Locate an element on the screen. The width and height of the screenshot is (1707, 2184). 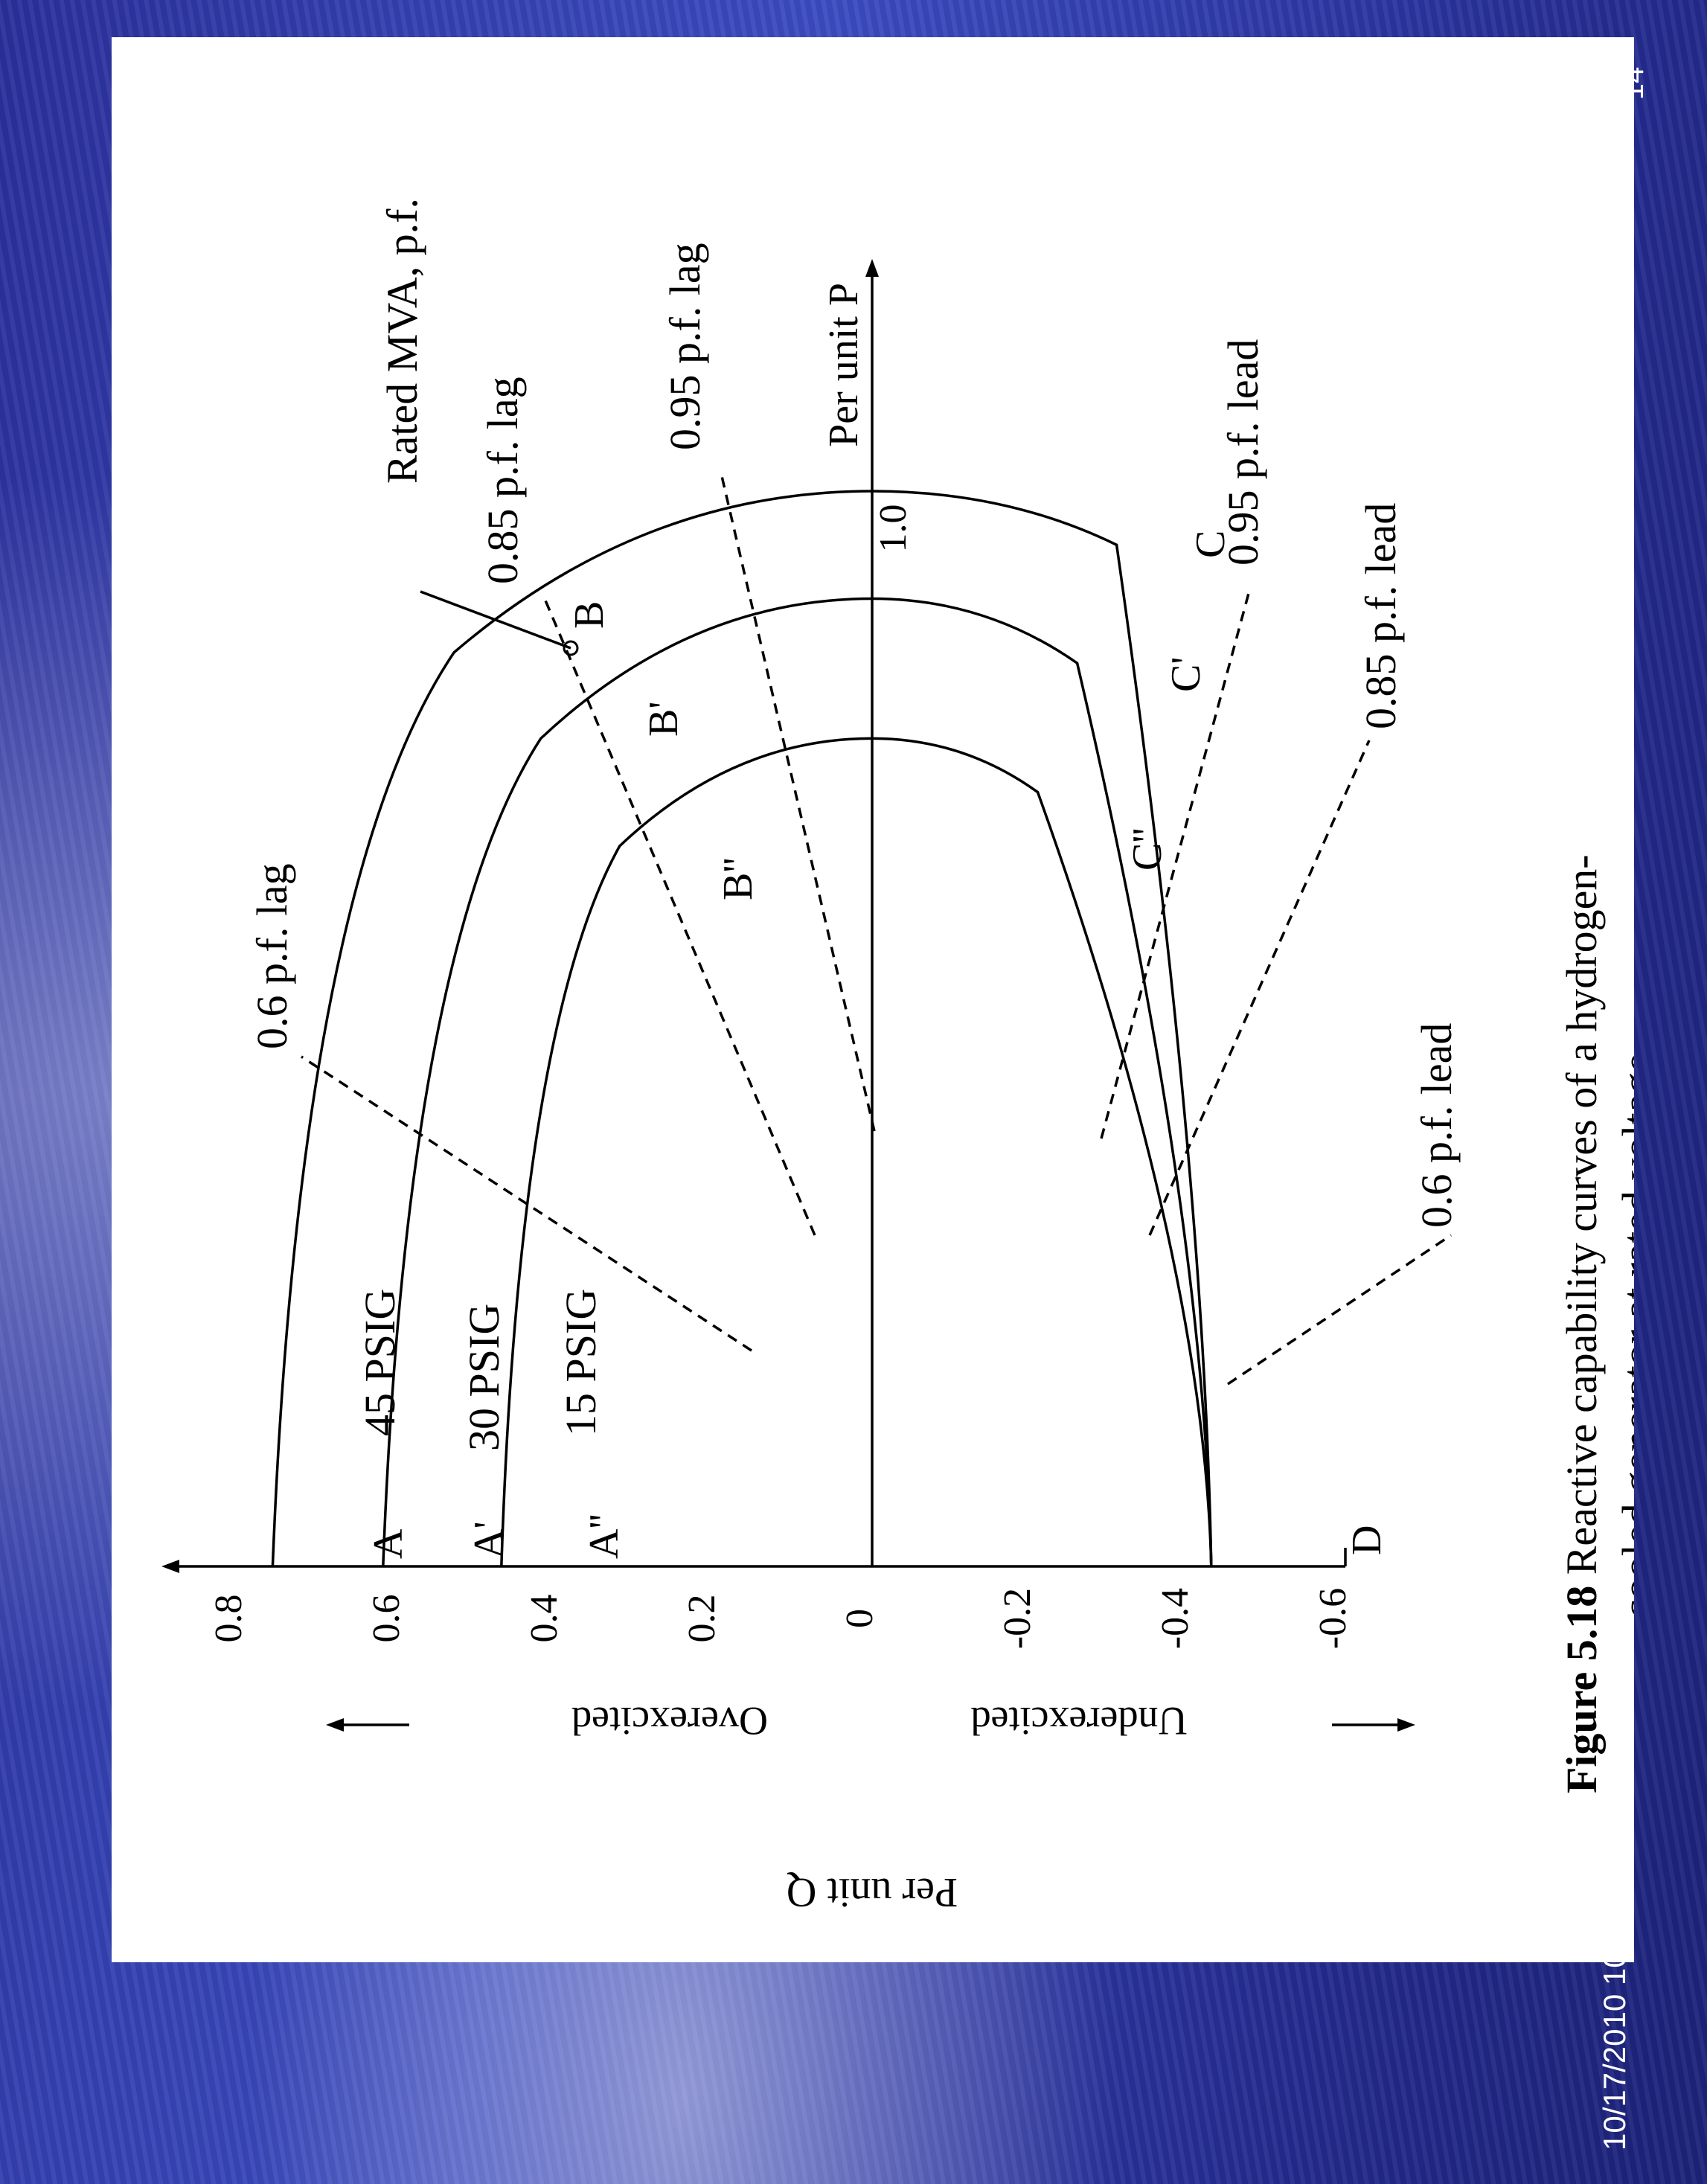
point-label-a: A is located at coordinates (388, 1544).